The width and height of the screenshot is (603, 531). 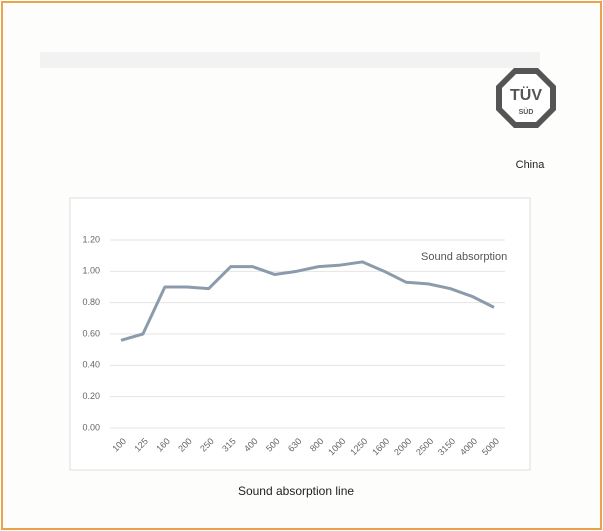 I want to click on y-tick-label: 0.60, so click(x=91, y=333).